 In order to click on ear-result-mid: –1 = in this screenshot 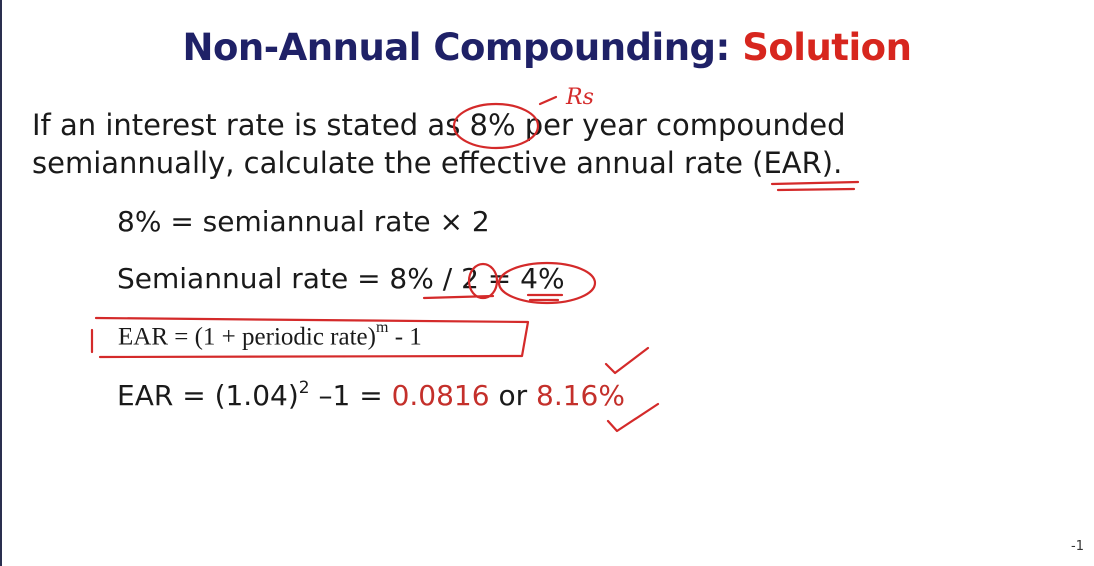, I will do `click(350, 395)`.